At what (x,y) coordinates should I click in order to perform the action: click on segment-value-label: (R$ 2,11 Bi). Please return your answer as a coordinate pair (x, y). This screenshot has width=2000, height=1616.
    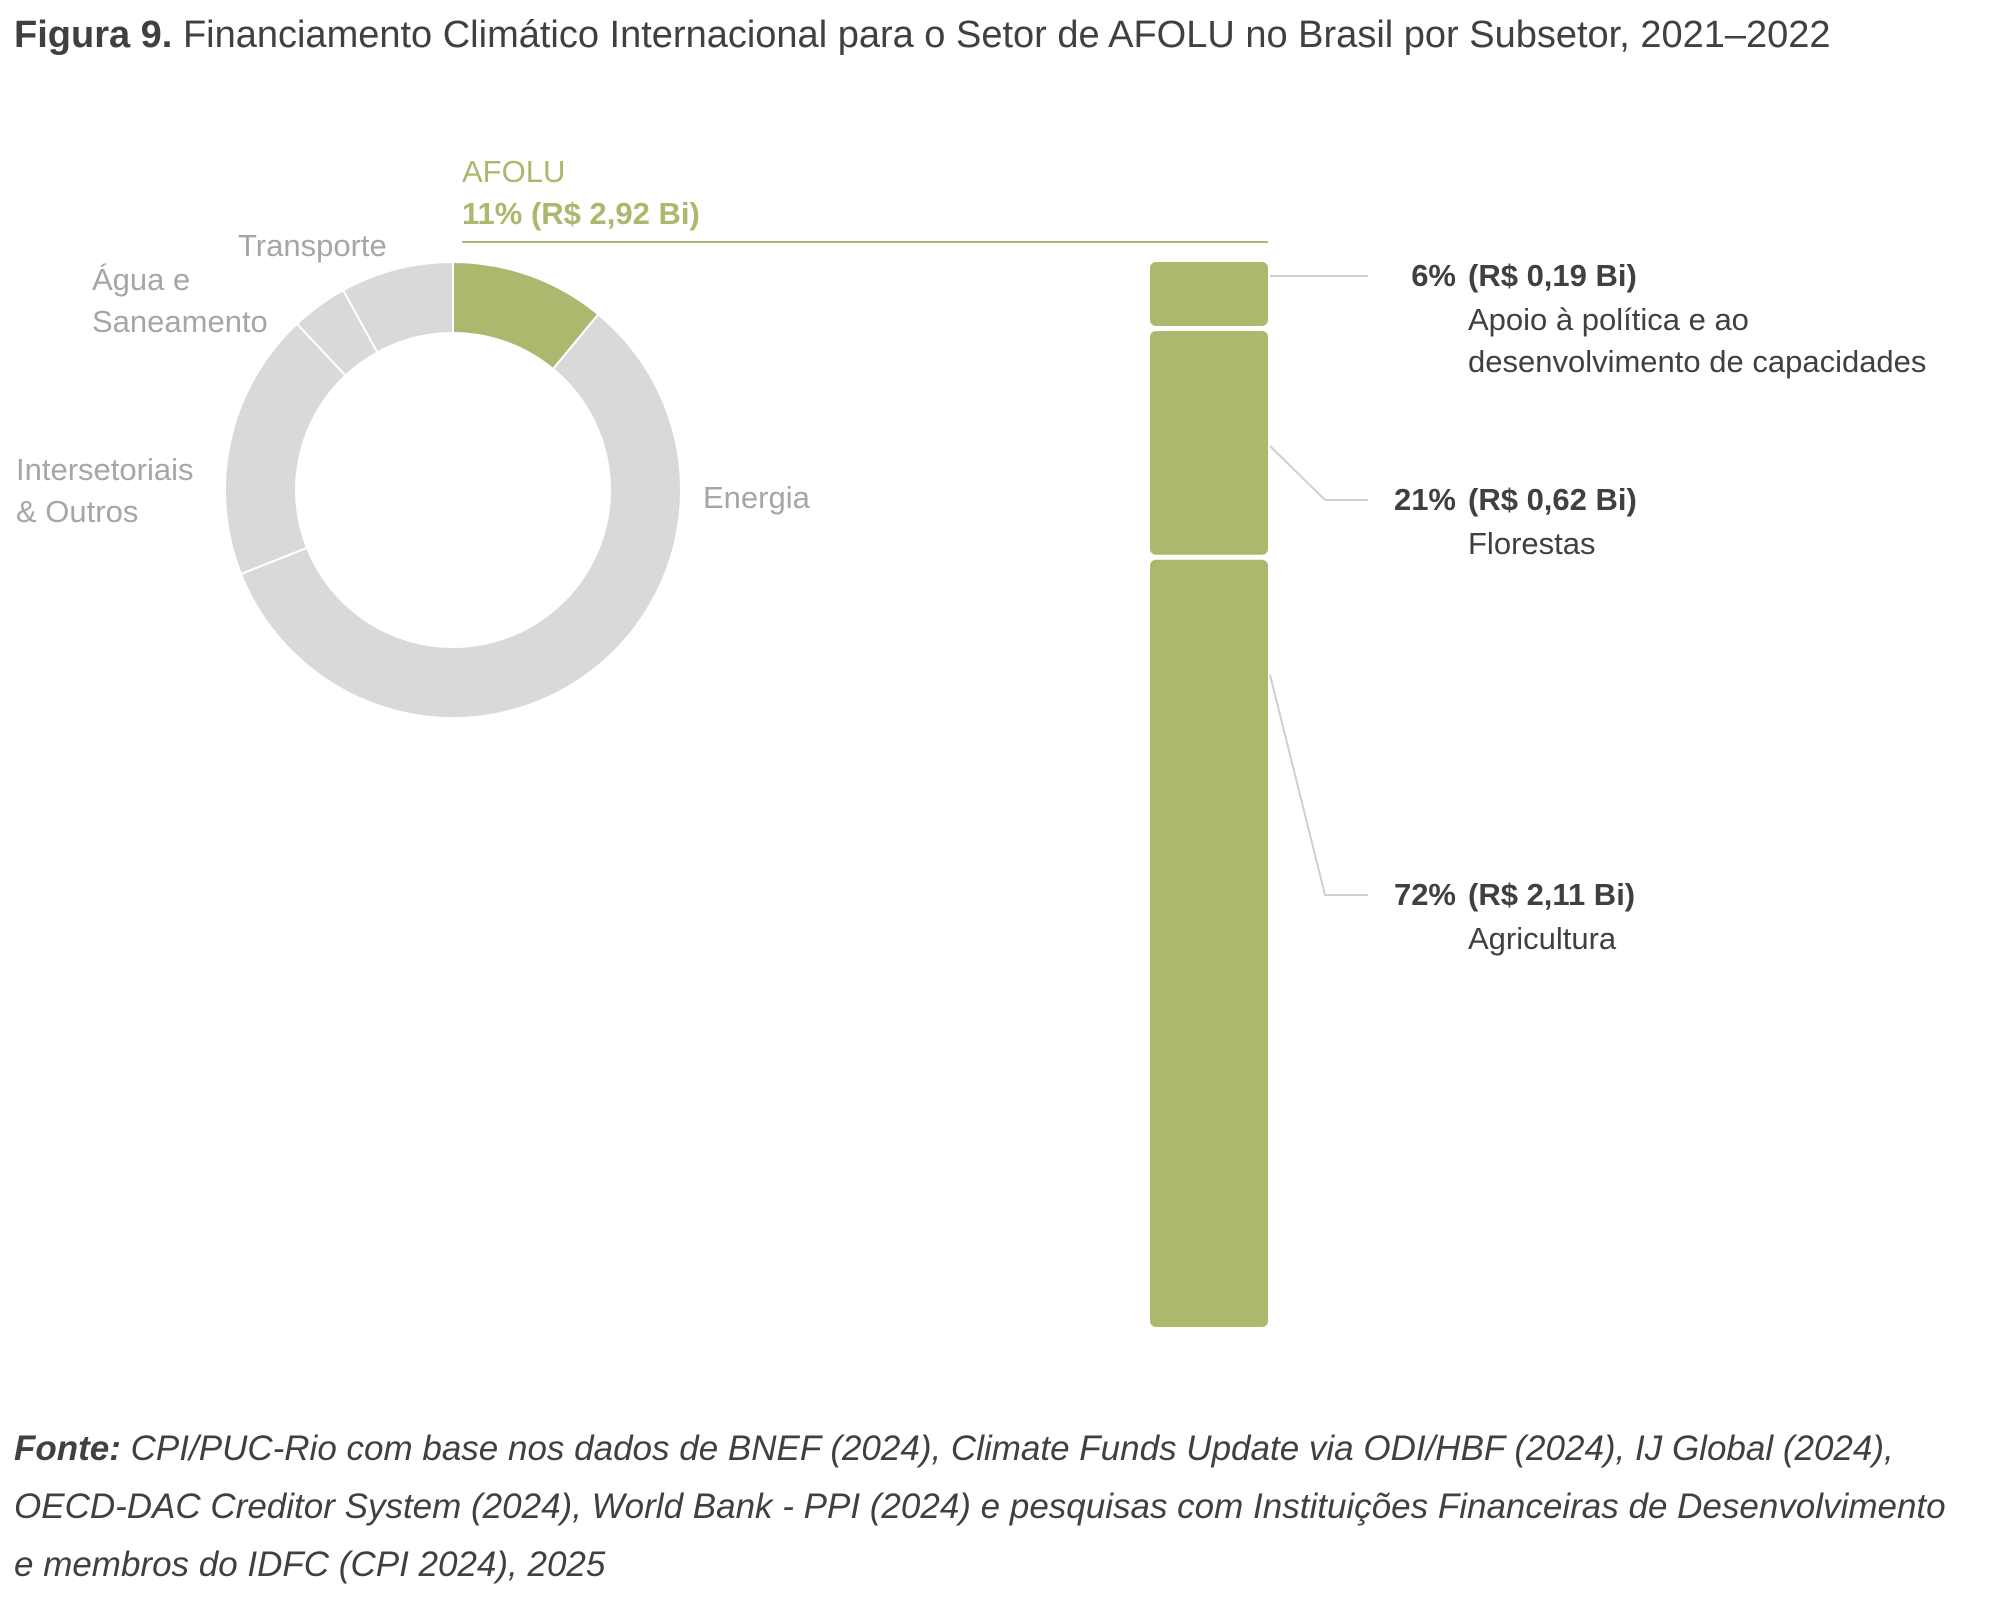
    Looking at the image, I should click on (1551, 894).